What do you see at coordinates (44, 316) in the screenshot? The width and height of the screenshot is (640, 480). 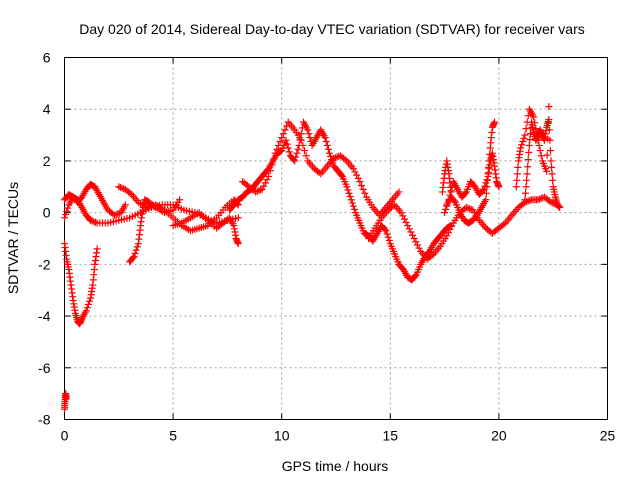 I see `y-tick-label: -4` at bounding box center [44, 316].